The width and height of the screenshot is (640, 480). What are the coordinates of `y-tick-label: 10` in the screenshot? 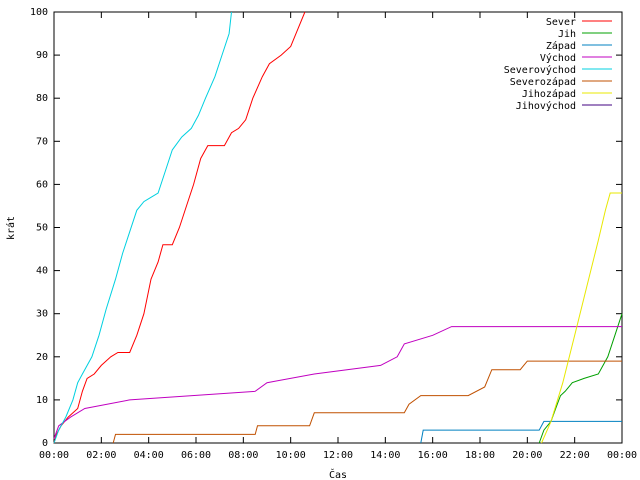 It's located at (42, 400).